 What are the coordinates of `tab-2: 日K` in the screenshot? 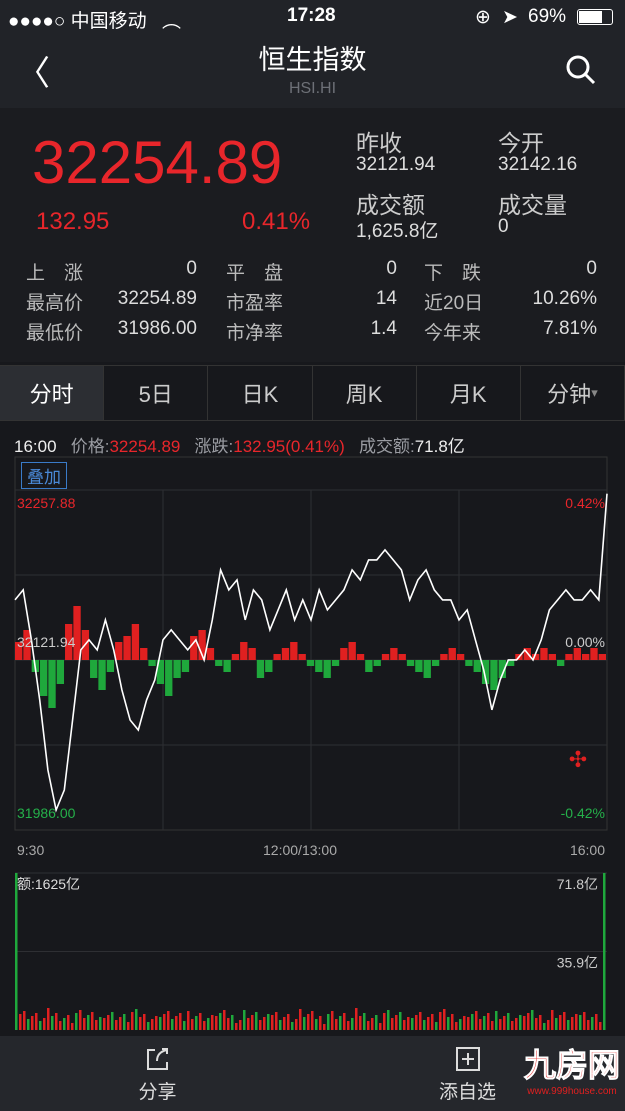 It's located at (260, 393).